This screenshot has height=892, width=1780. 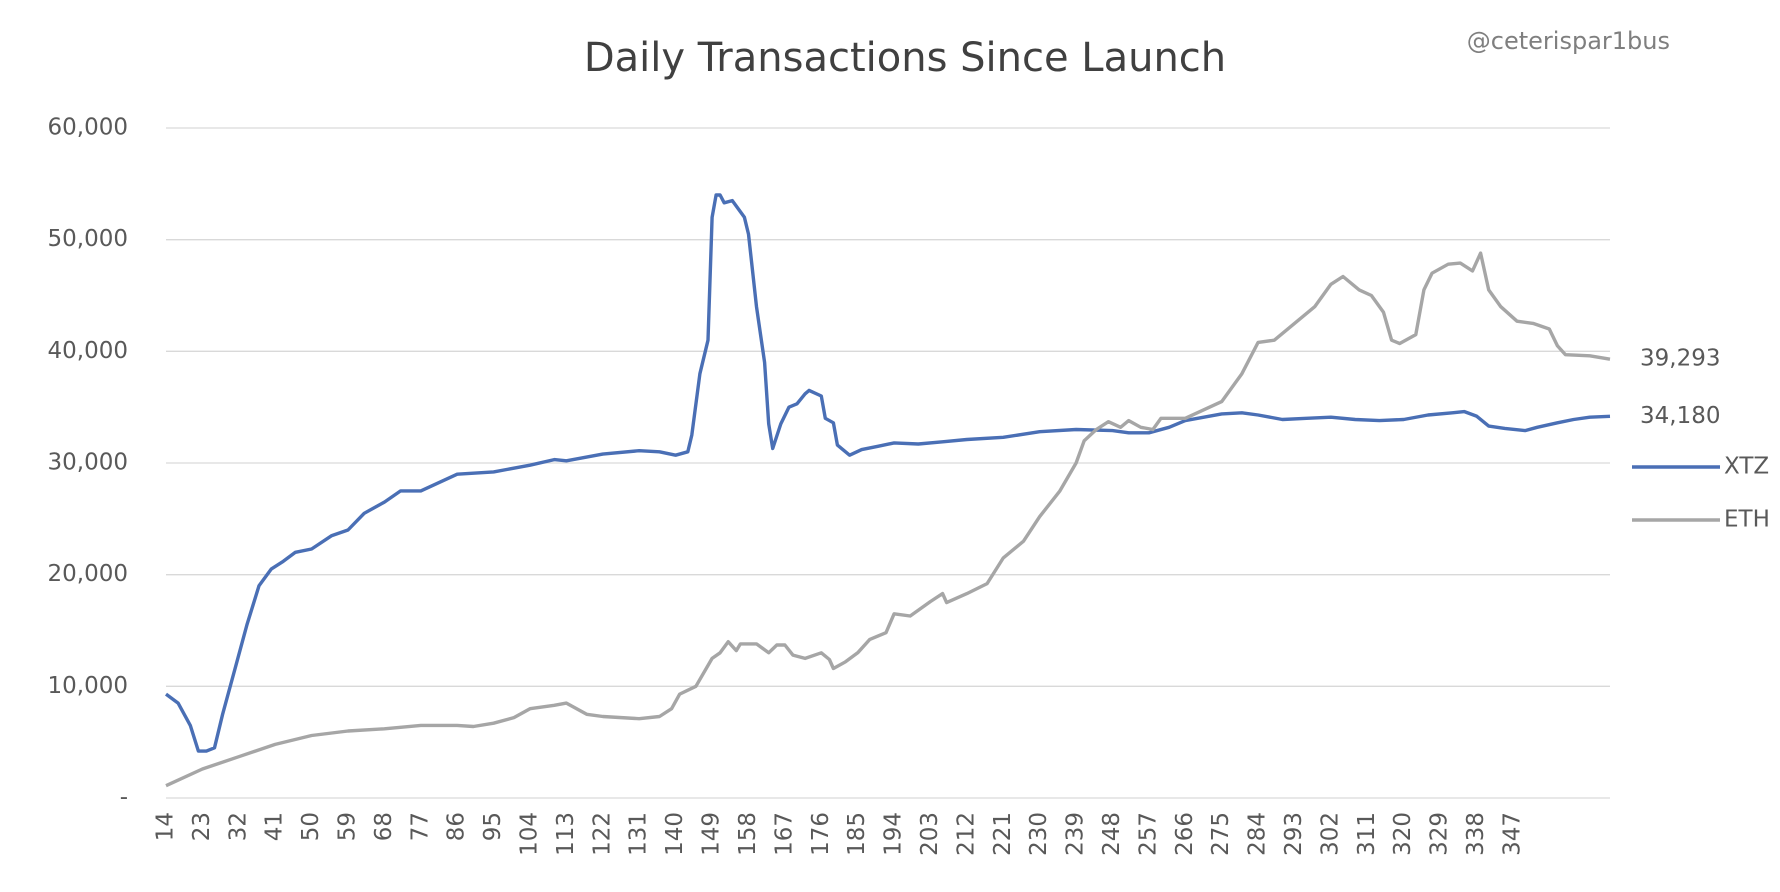 What do you see at coordinates (88, 239) in the screenshot?
I see `y-tick-label: 50,000` at bounding box center [88, 239].